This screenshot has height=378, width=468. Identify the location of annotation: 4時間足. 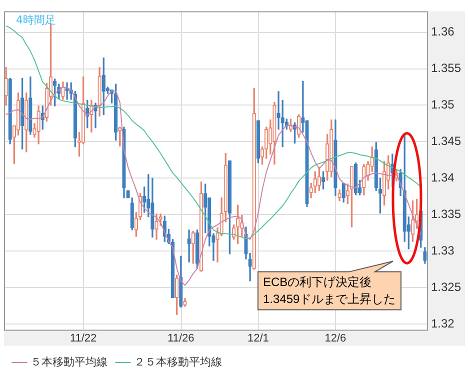
(36, 20).